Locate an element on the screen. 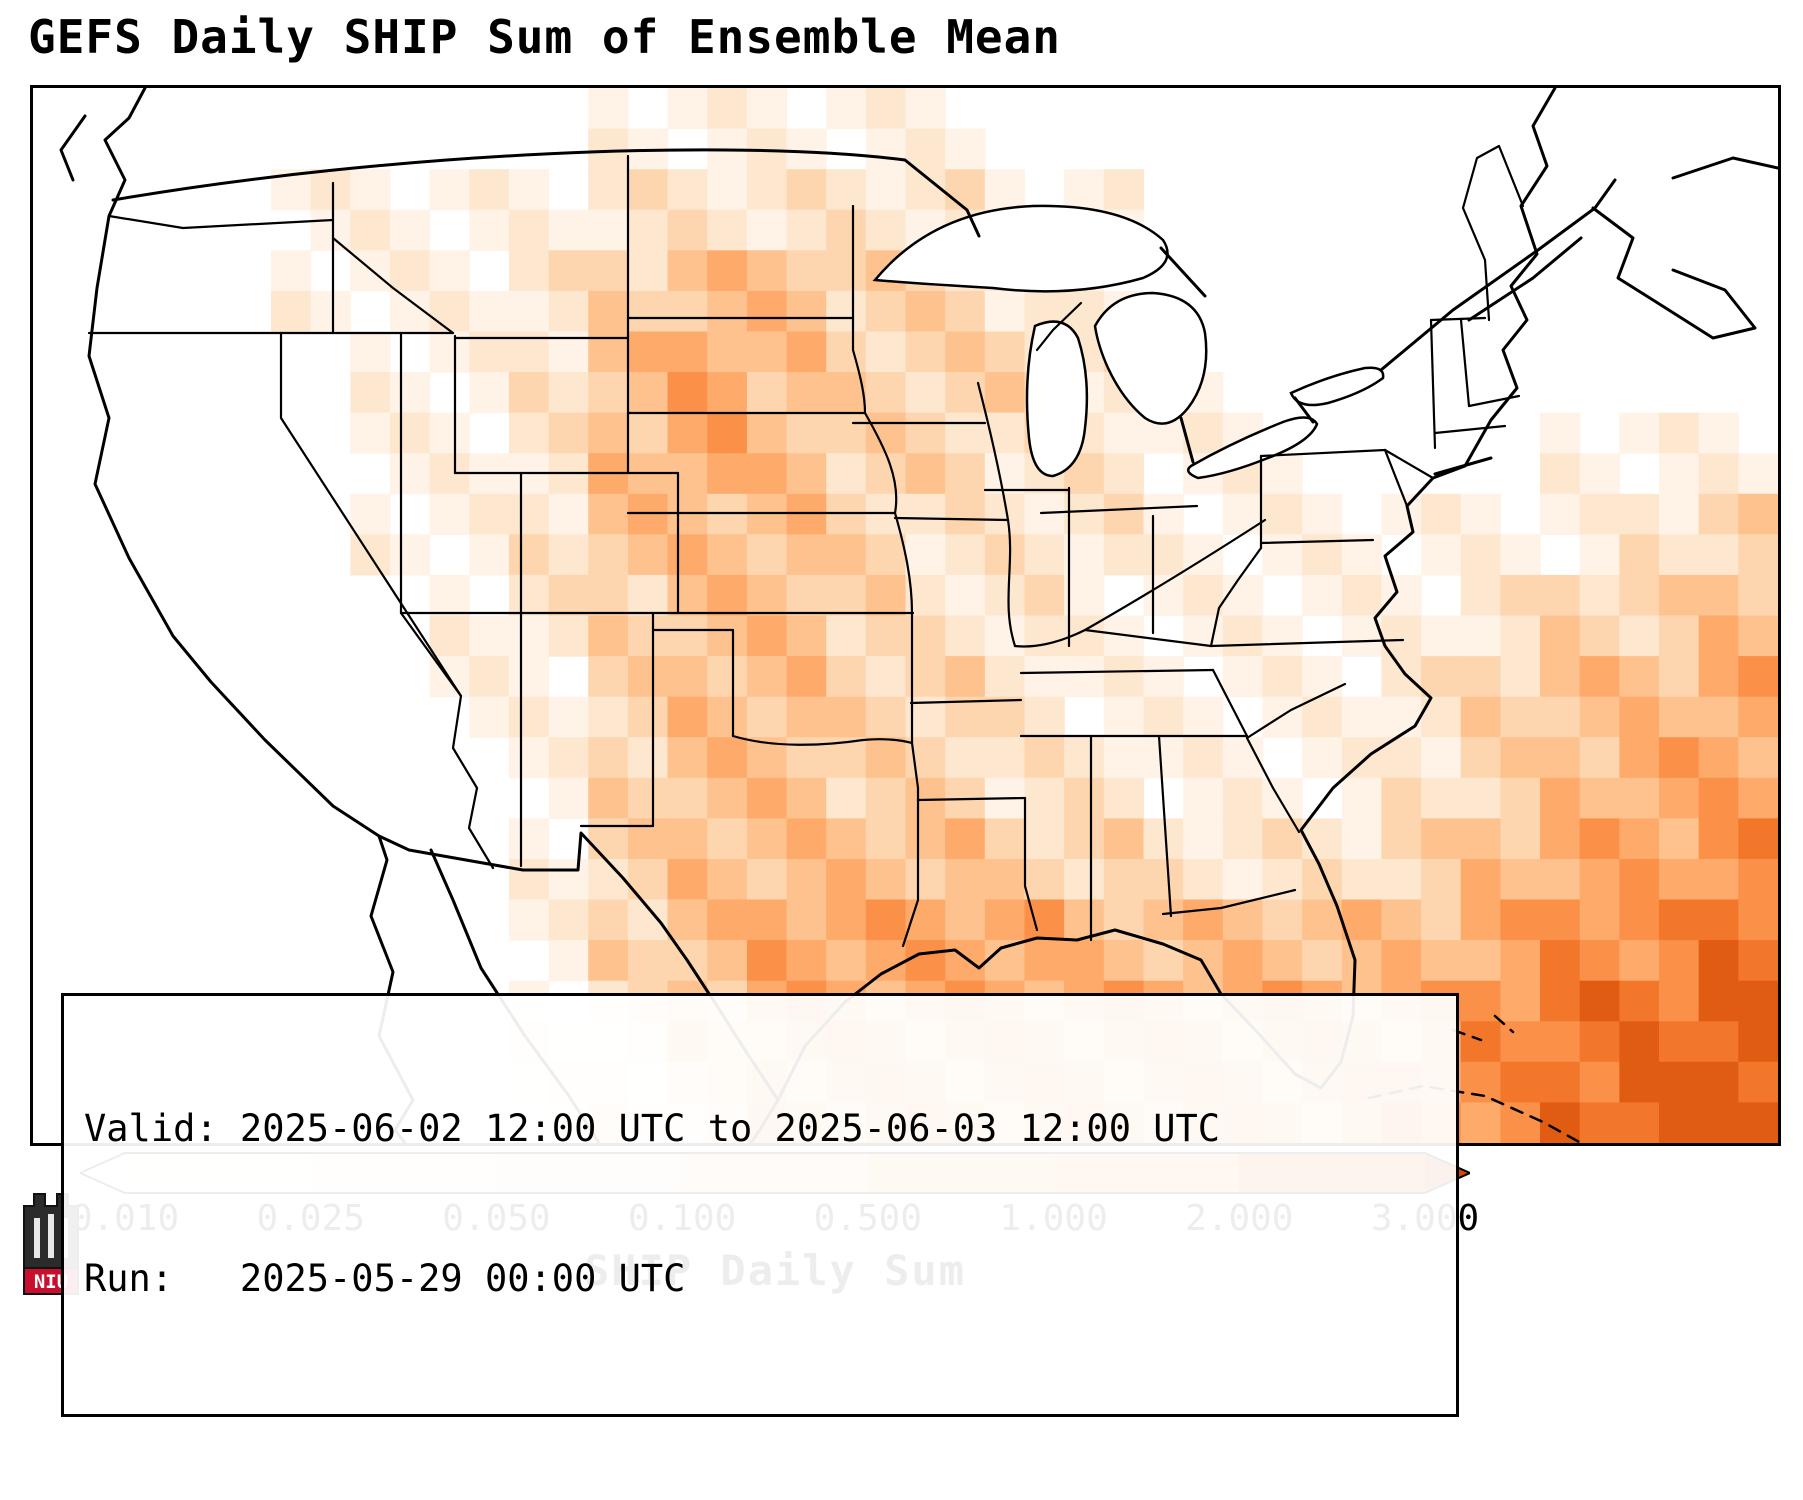  st-clair-river is located at coordinates (1187, 440).